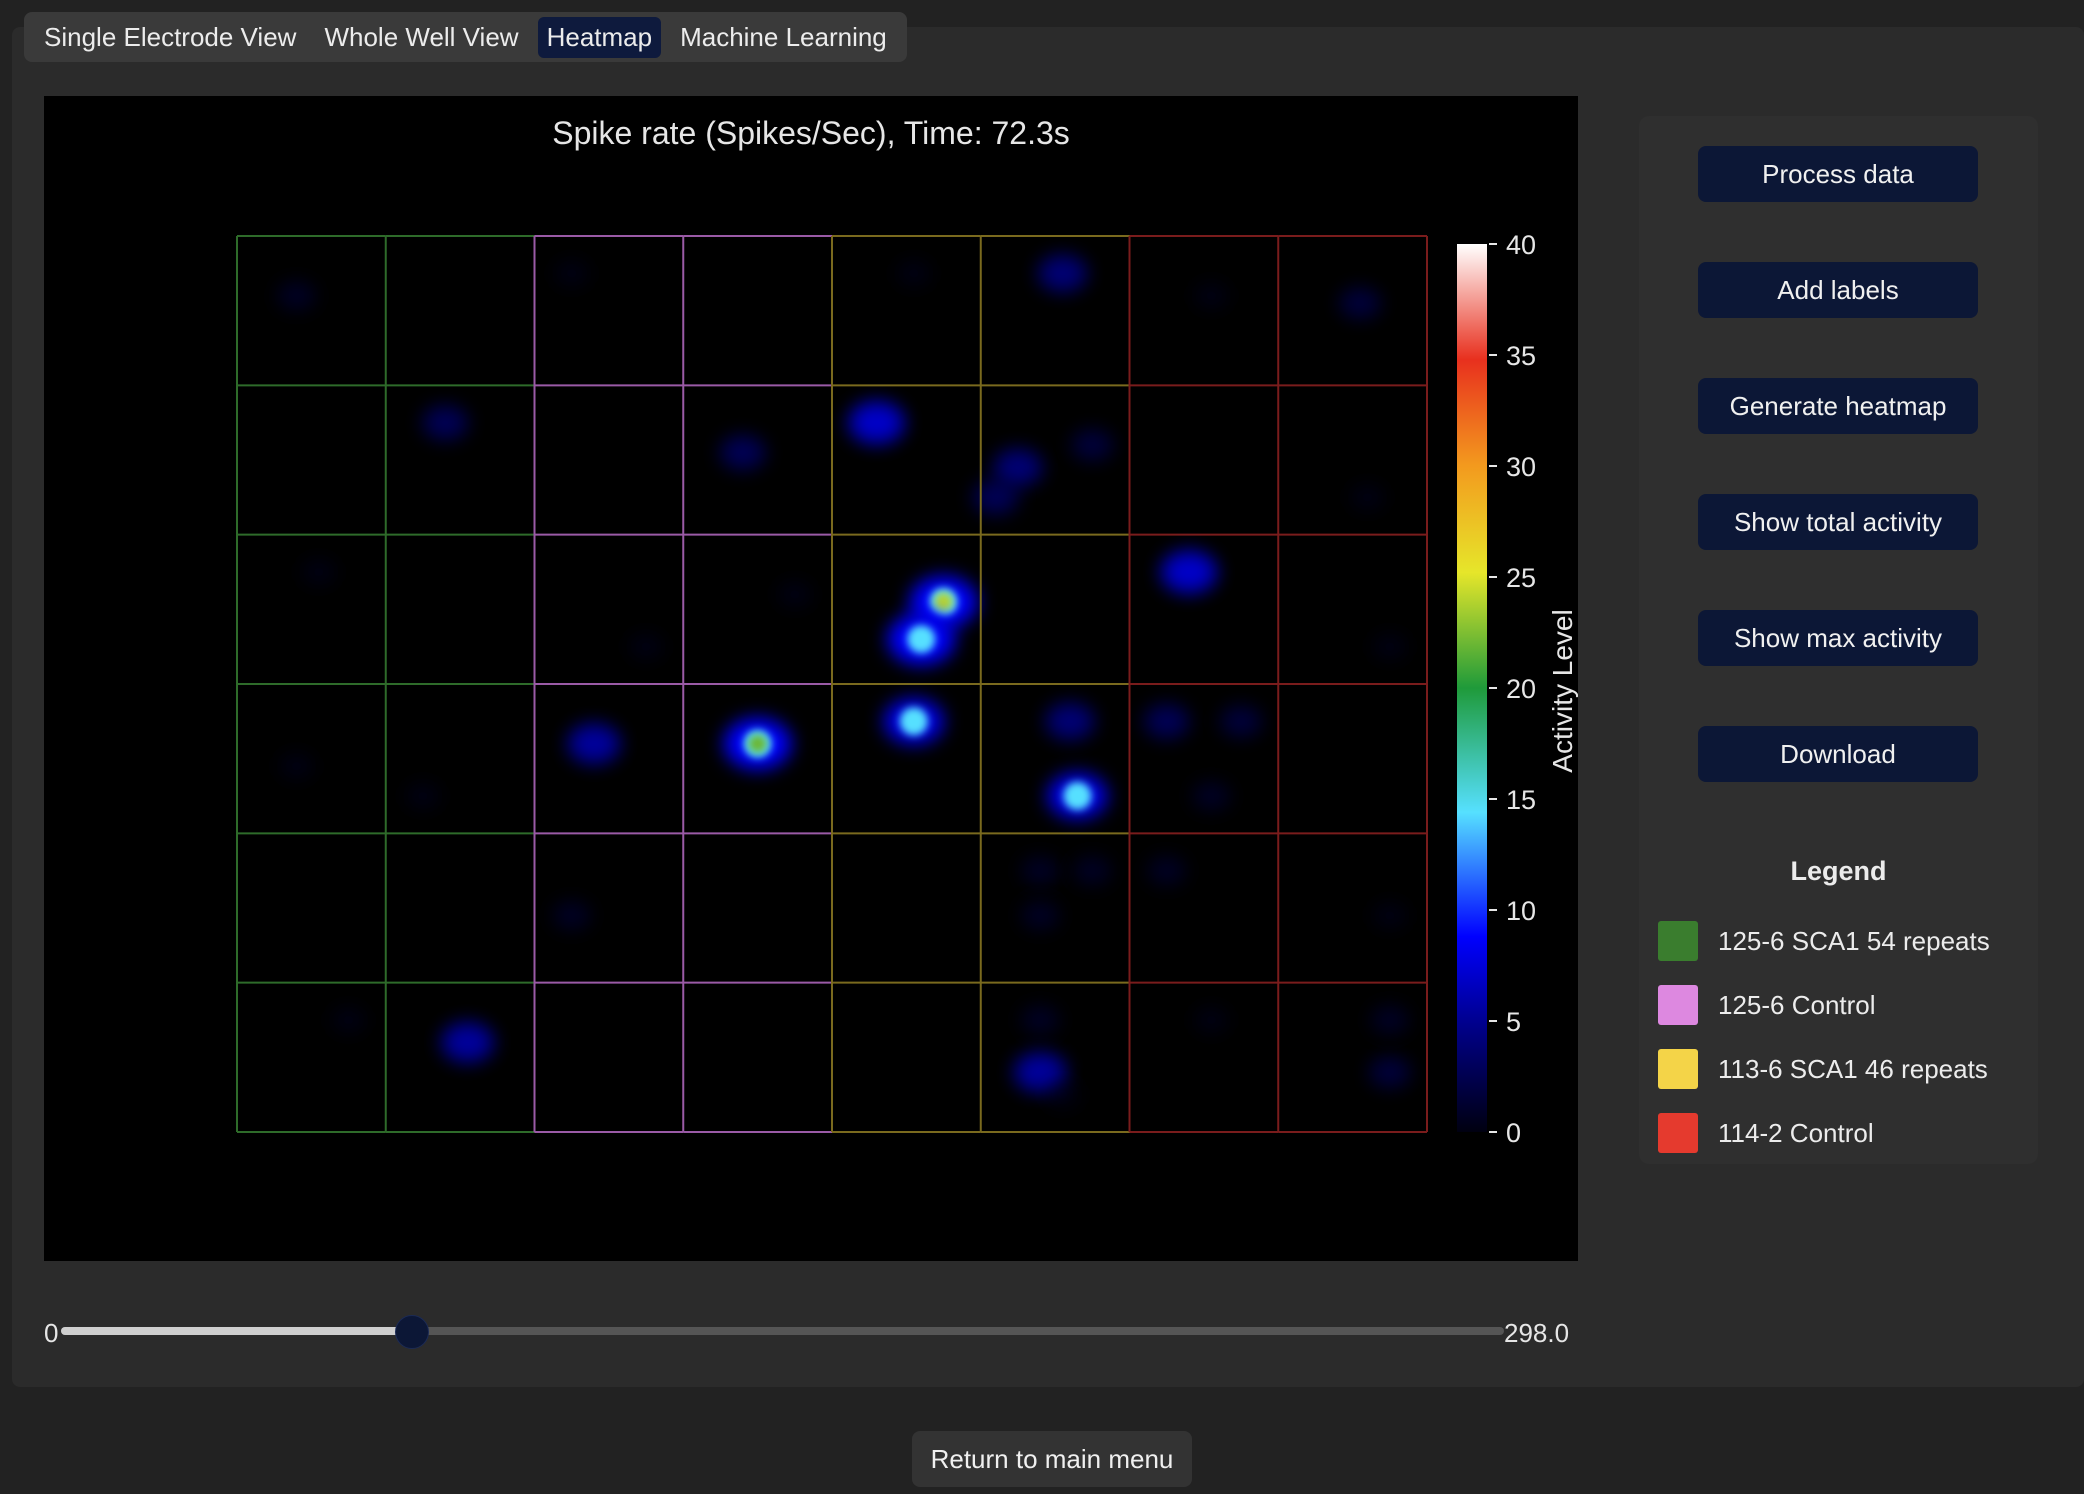 Image resolution: width=2084 pixels, height=1494 pixels. What do you see at coordinates (1513, 1022) in the screenshot?
I see `colorbar-tick-label: 5` at bounding box center [1513, 1022].